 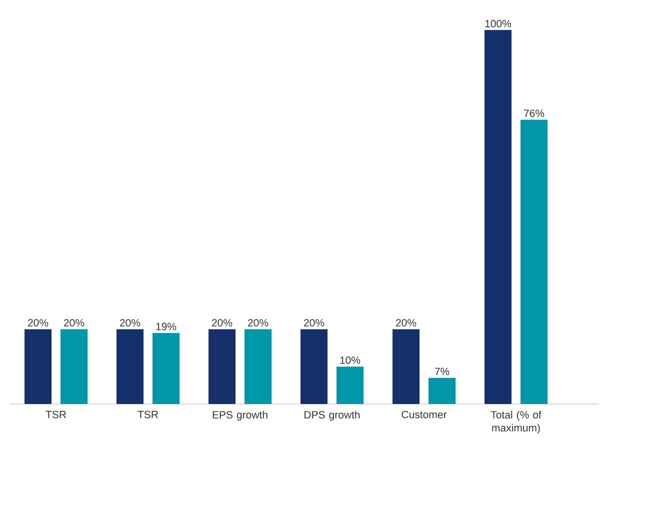 I want to click on data-label: 19%, so click(x=166, y=326).